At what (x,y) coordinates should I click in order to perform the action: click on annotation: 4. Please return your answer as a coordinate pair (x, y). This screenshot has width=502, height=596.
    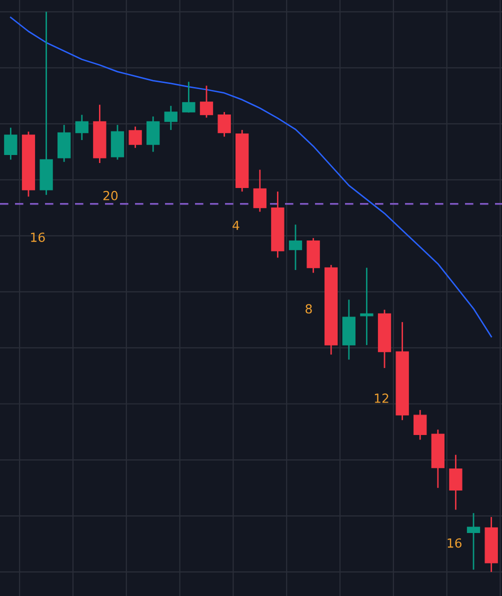
    Looking at the image, I should click on (236, 225).